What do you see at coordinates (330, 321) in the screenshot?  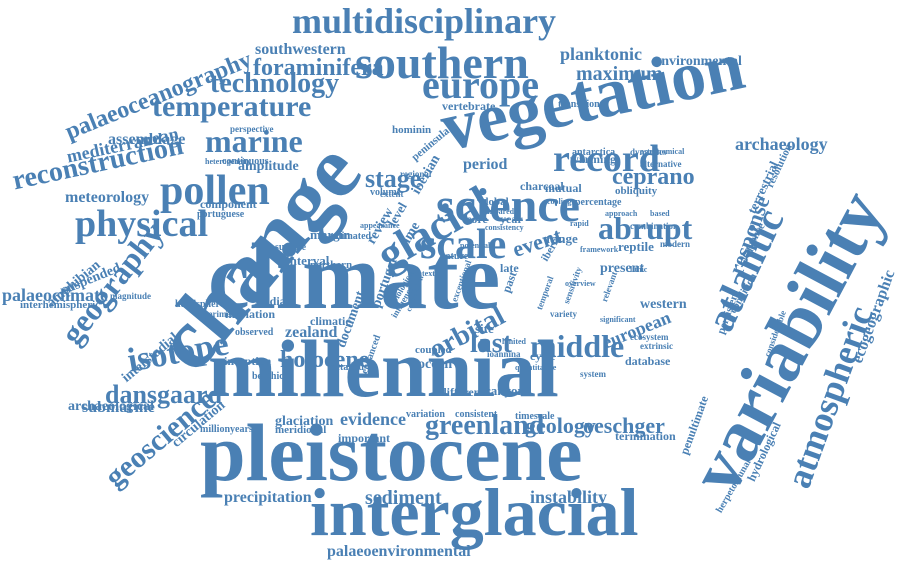 I see `cloud-word-climatic: climatic` at bounding box center [330, 321].